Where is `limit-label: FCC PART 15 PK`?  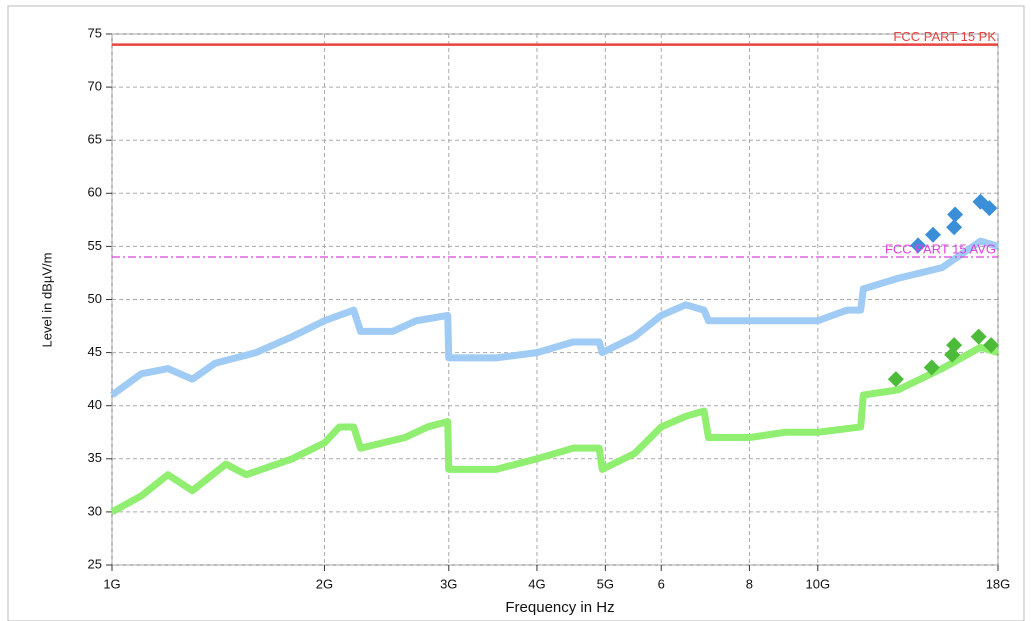 limit-label: FCC PART 15 PK is located at coordinates (944, 36).